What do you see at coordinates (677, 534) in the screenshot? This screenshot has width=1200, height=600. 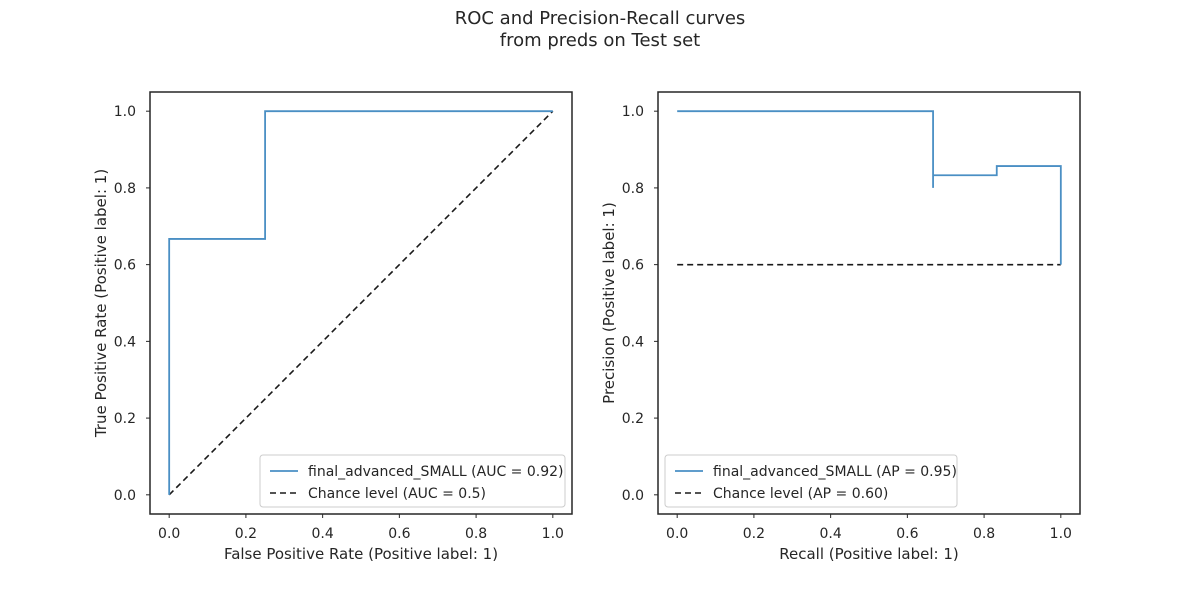 I see `pr-chart-x-tick-label: 0.0` at bounding box center [677, 534].